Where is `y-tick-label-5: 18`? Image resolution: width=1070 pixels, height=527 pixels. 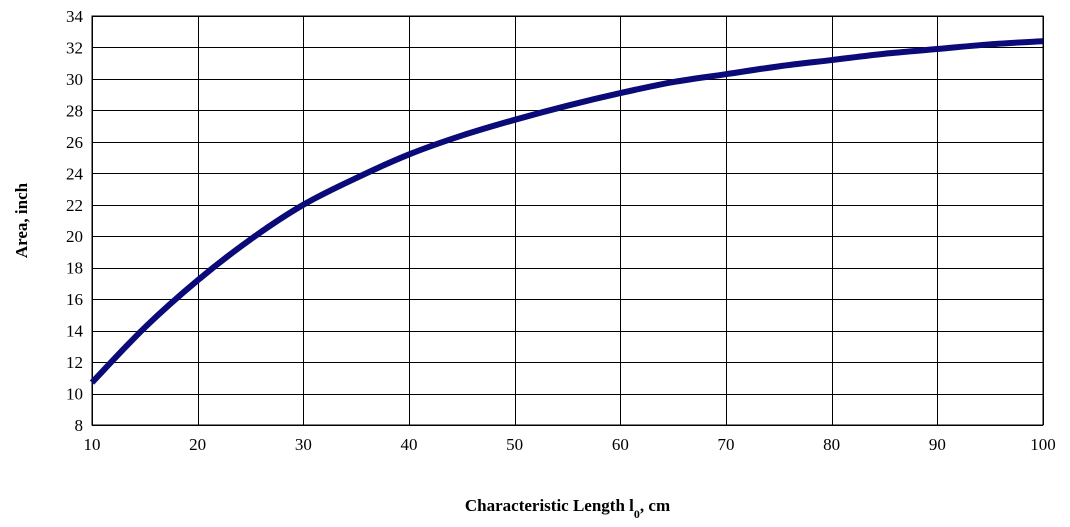 y-tick-label-5: 18 is located at coordinates (74, 268).